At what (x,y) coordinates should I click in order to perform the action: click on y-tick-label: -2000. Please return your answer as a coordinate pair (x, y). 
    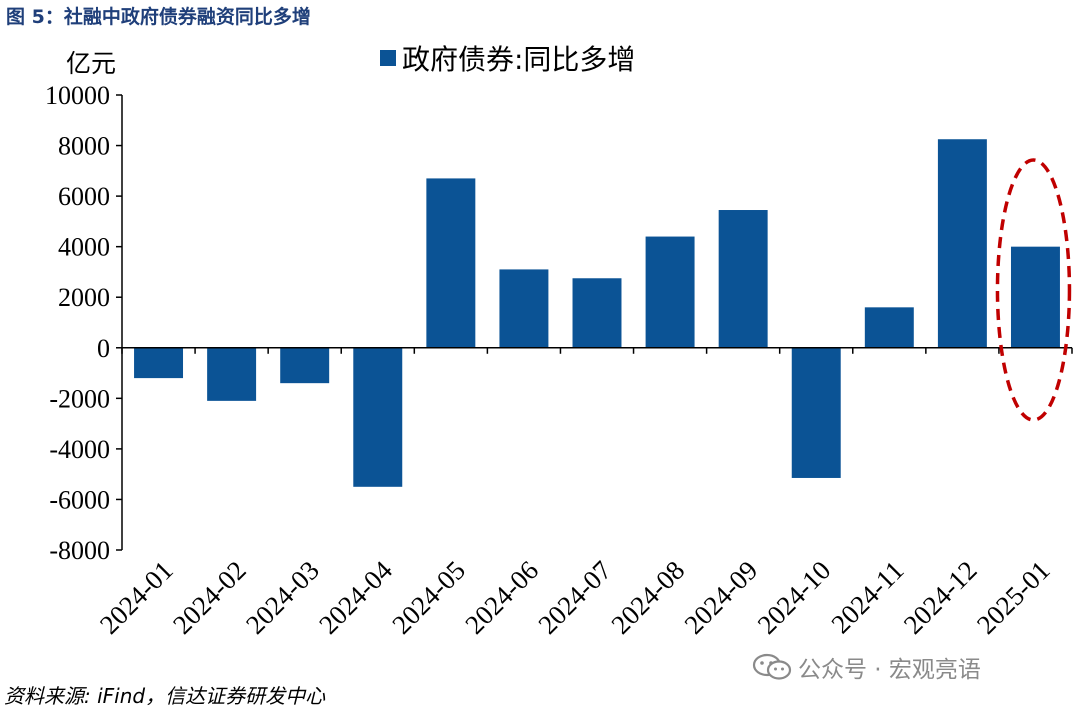
    Looking at the image, I should click on (79, 398).